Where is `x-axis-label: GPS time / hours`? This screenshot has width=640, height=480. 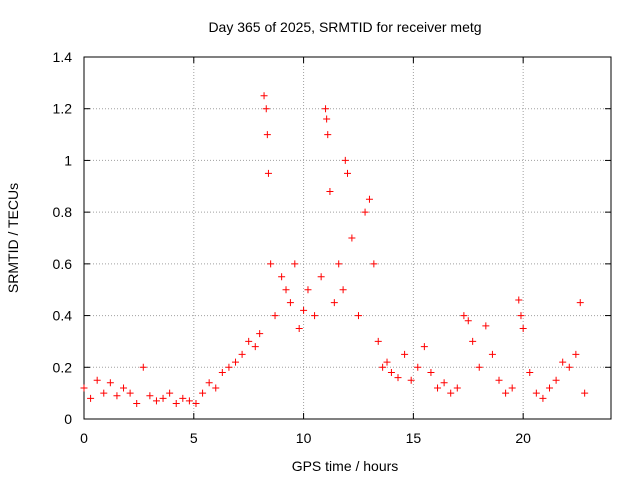 x-axis-label: GPS time / hours is located at coordinates (345, 466).